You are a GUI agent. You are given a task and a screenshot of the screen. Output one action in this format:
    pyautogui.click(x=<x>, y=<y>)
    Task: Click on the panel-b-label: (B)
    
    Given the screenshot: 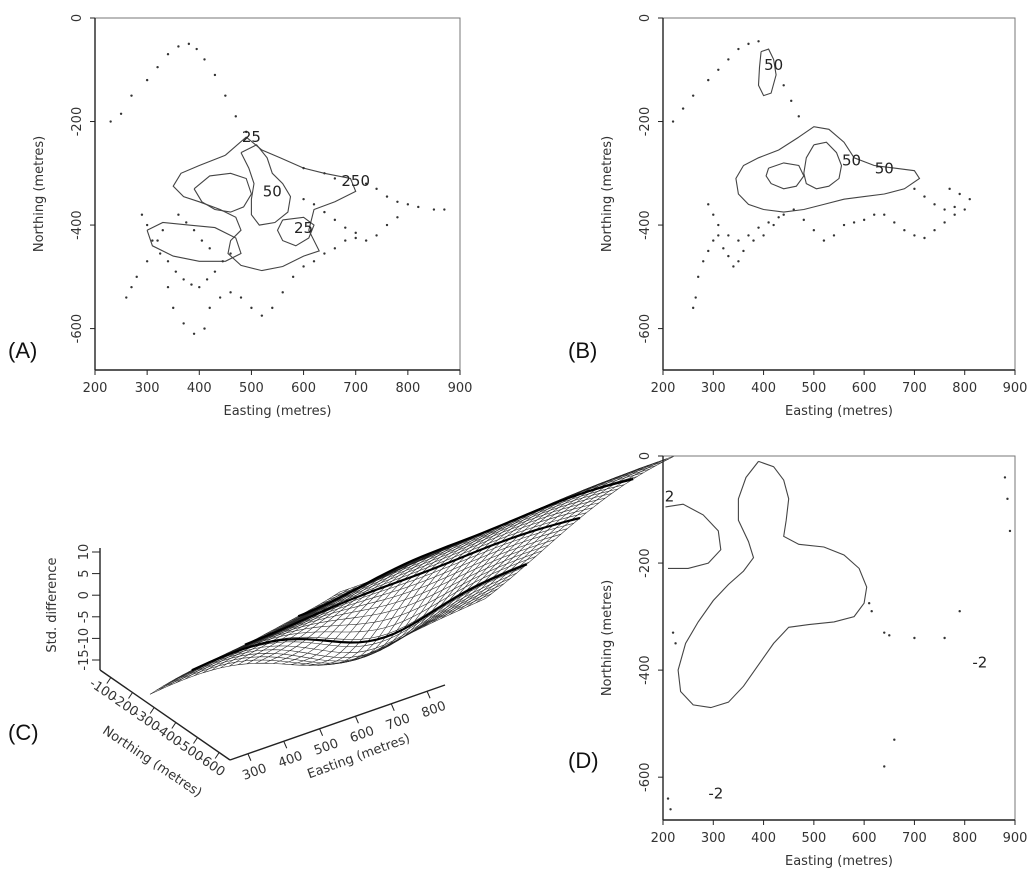 What is the action you would take?
    pyautogui.click(x=583, y=350)
    